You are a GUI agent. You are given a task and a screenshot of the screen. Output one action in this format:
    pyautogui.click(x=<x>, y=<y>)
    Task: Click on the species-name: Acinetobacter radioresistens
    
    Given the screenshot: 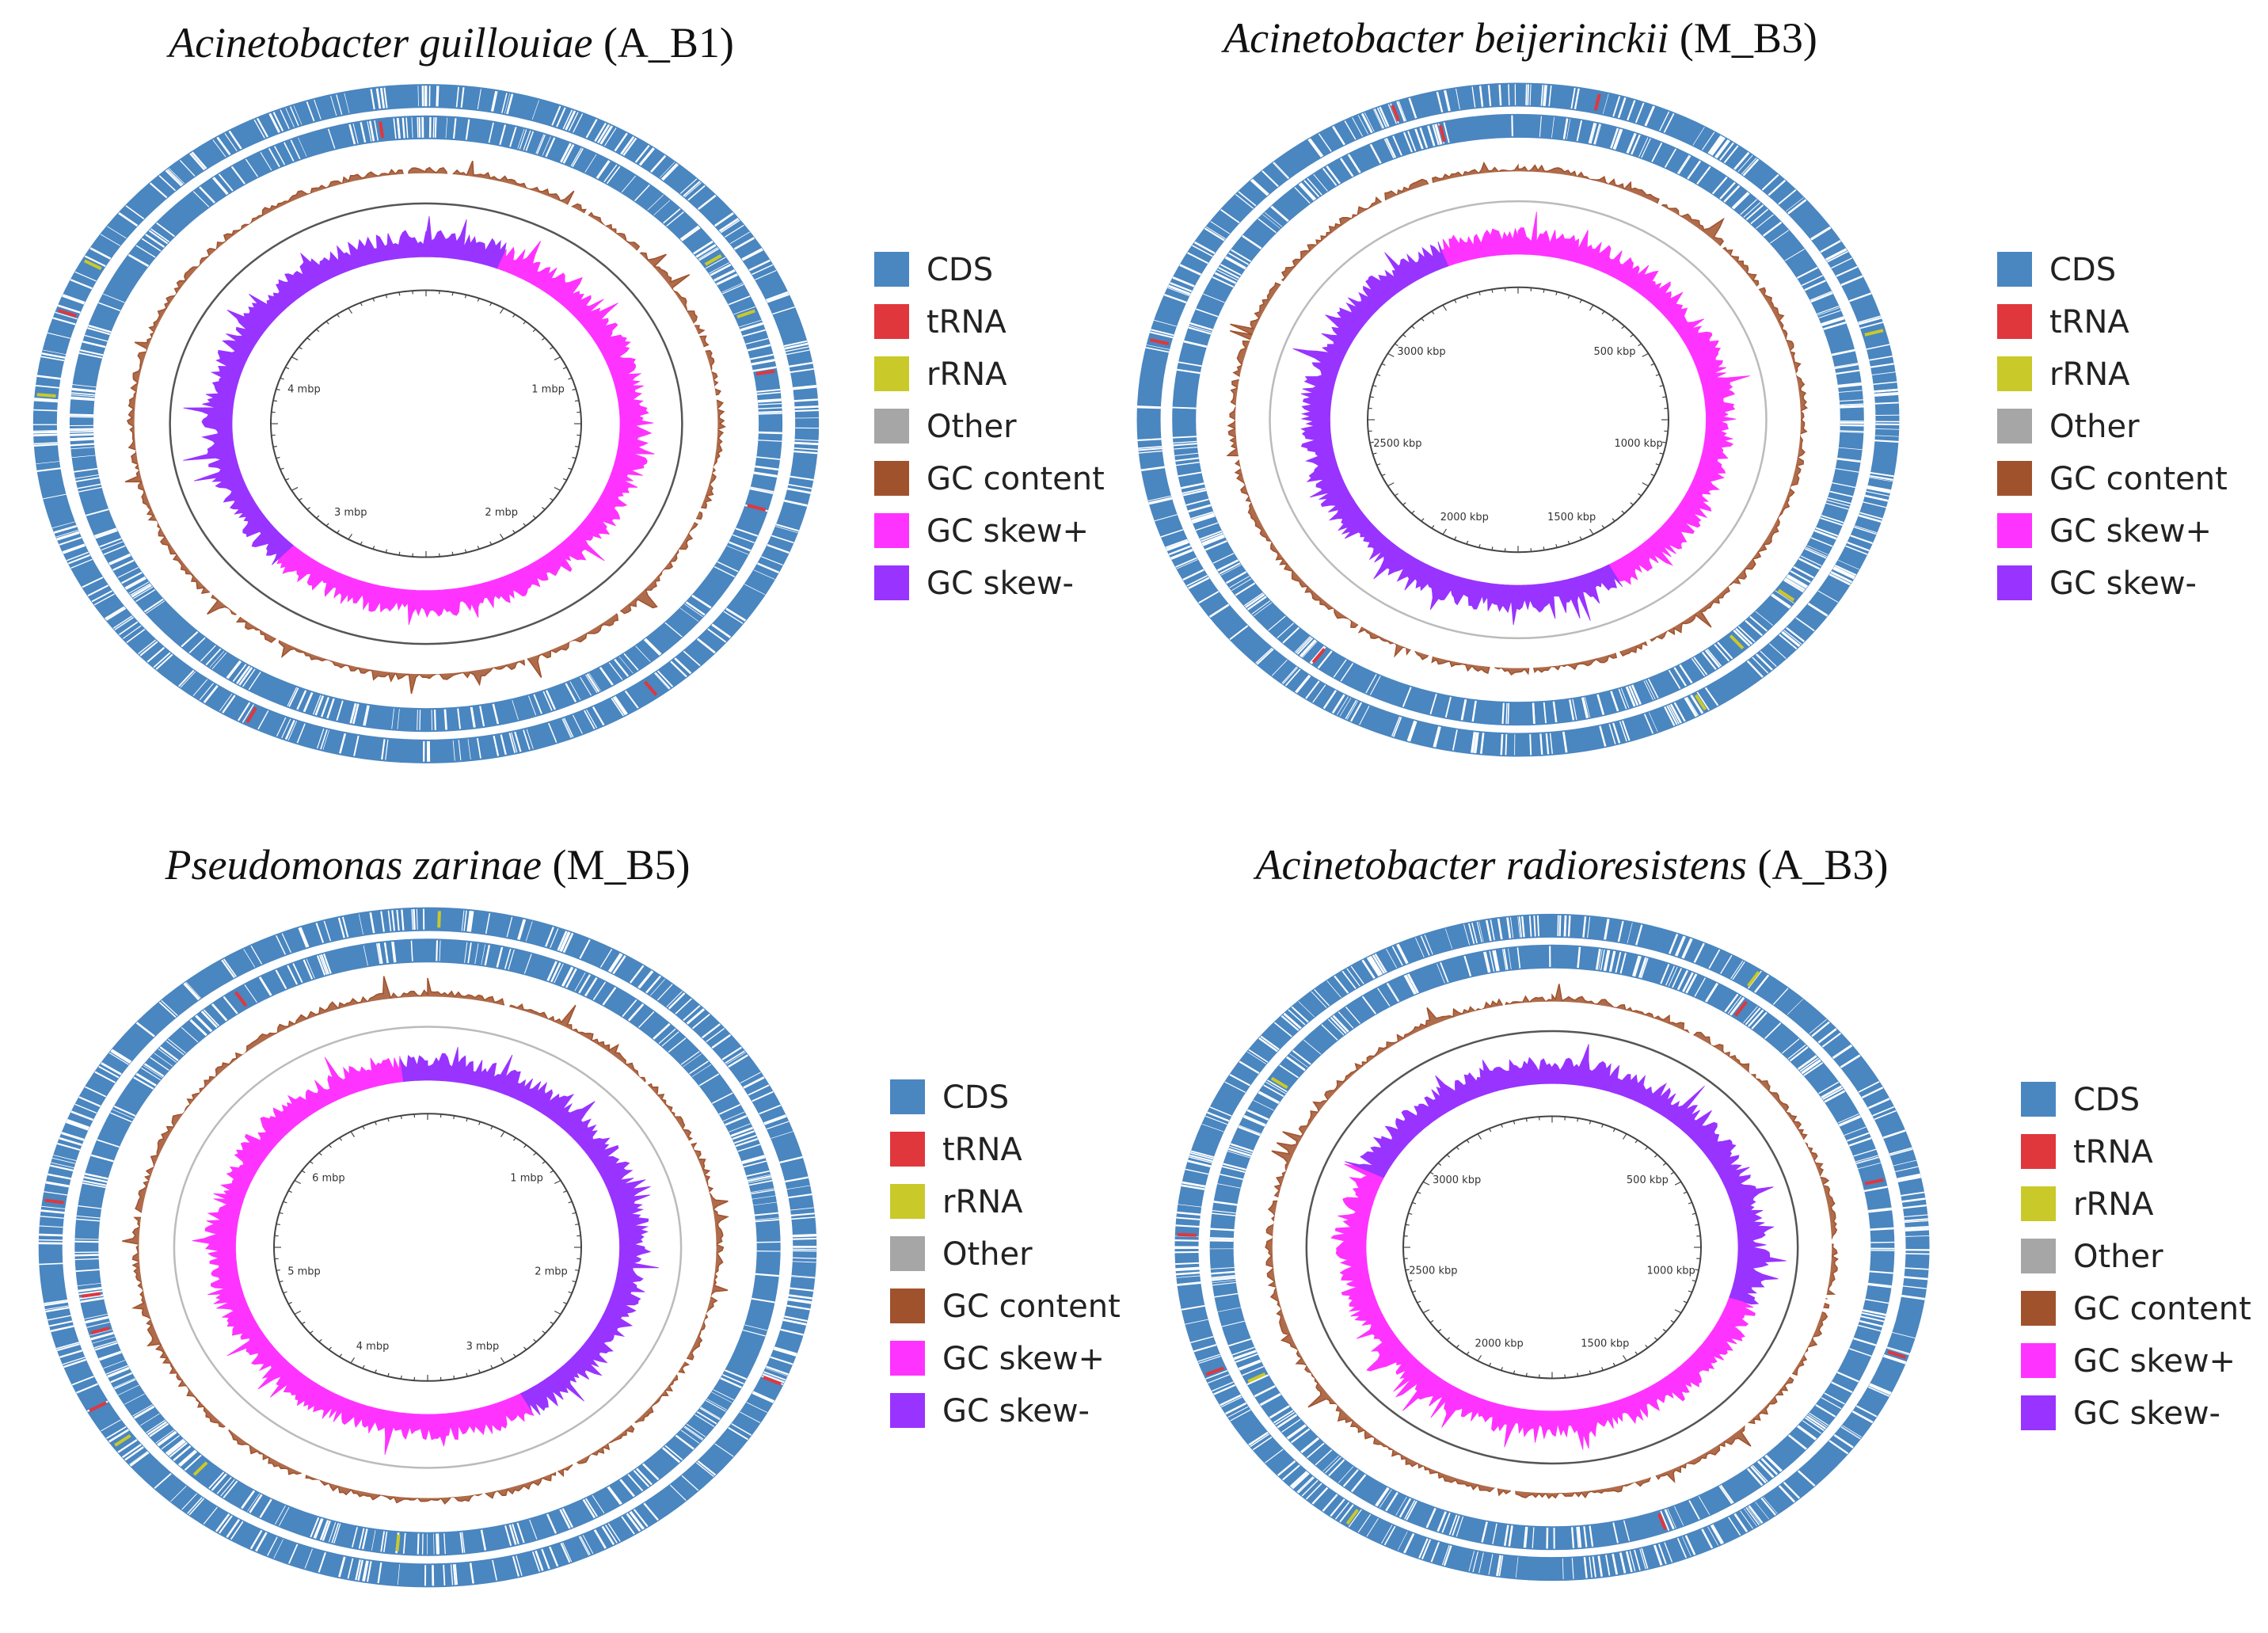 What is the action you would take?
    pyautogui.click(x=1500, y=865)
    